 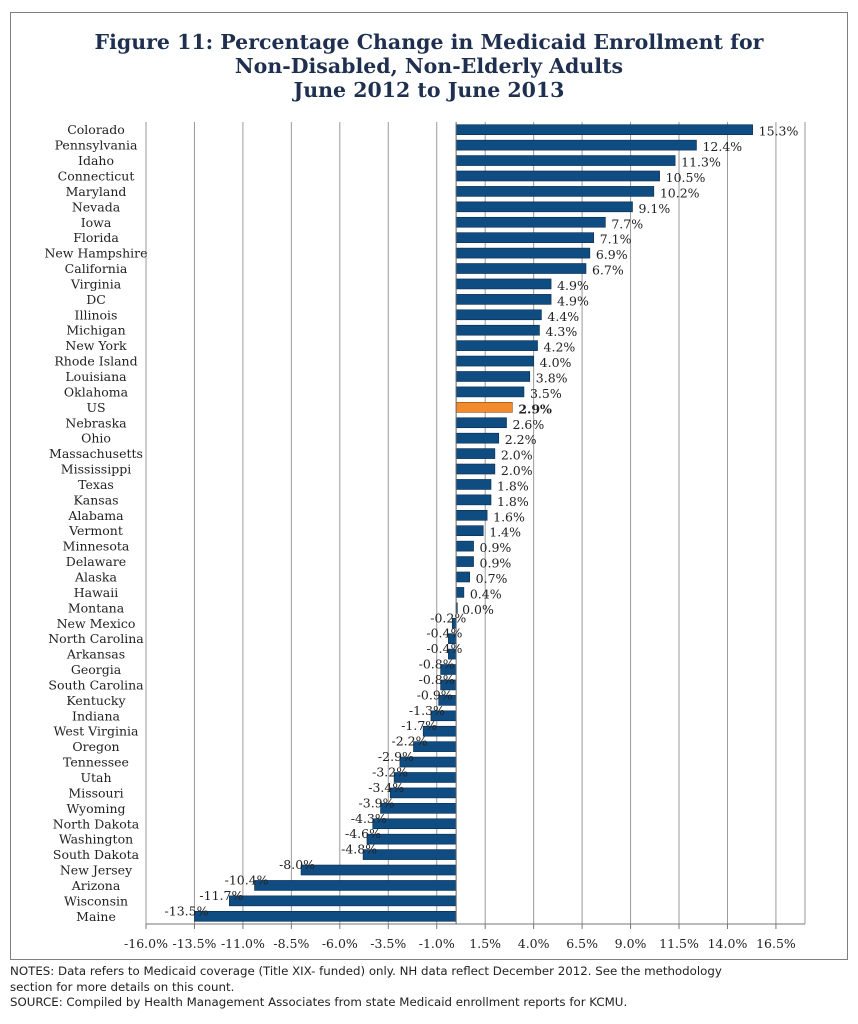 I want to click on bar-michigan, so click(x=497, y=330).